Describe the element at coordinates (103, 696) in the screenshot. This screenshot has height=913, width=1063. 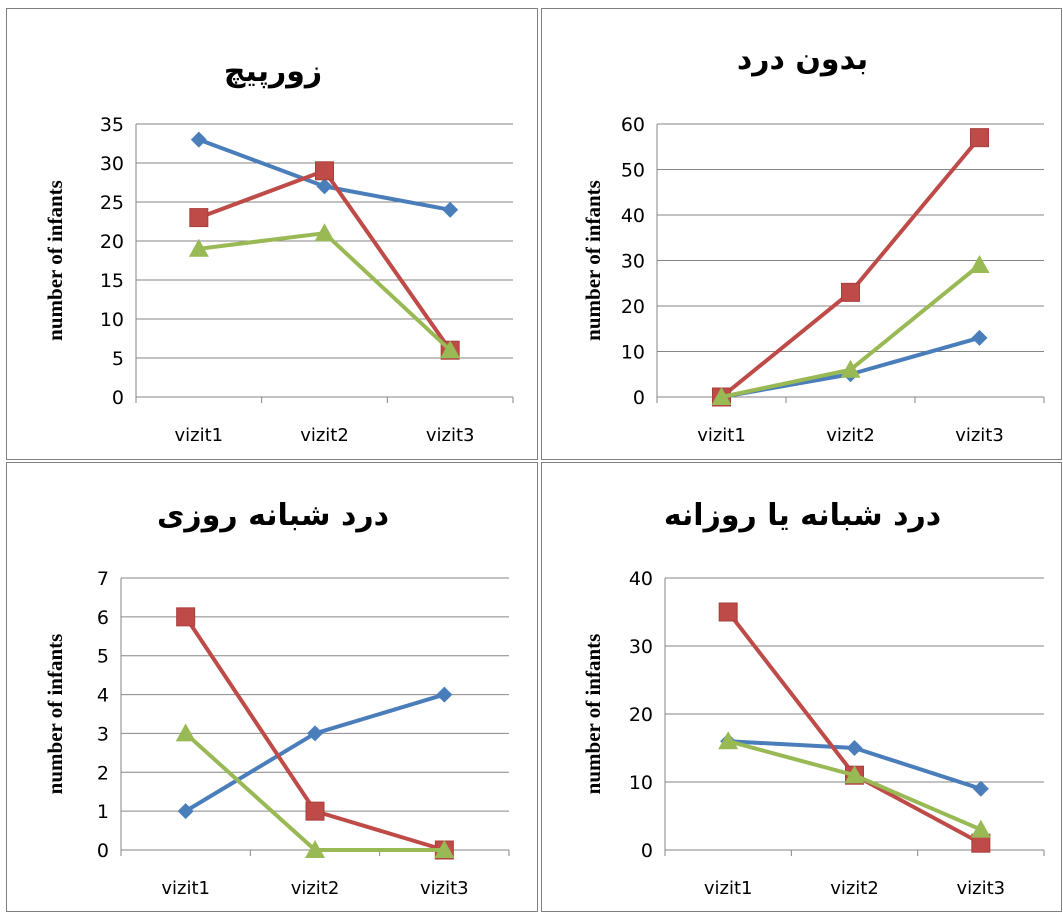
I see `y-tick-label: 4` at that location.